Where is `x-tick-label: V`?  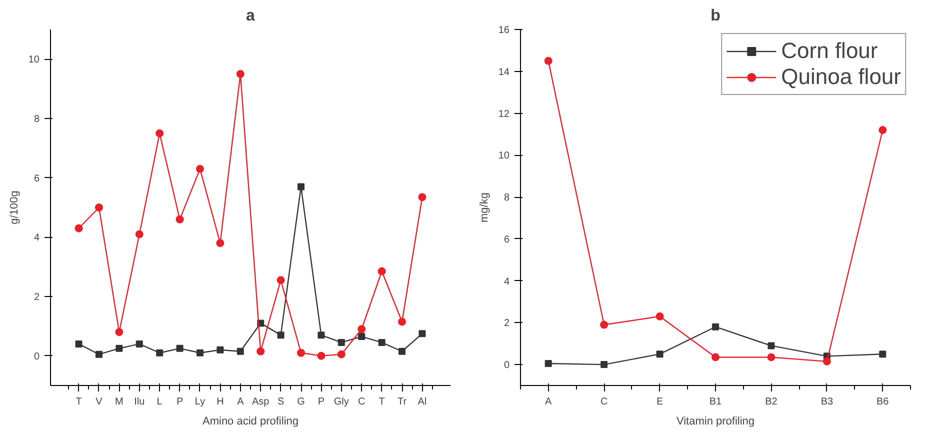
x-tick-label: V is located at coordinates (99, 402).